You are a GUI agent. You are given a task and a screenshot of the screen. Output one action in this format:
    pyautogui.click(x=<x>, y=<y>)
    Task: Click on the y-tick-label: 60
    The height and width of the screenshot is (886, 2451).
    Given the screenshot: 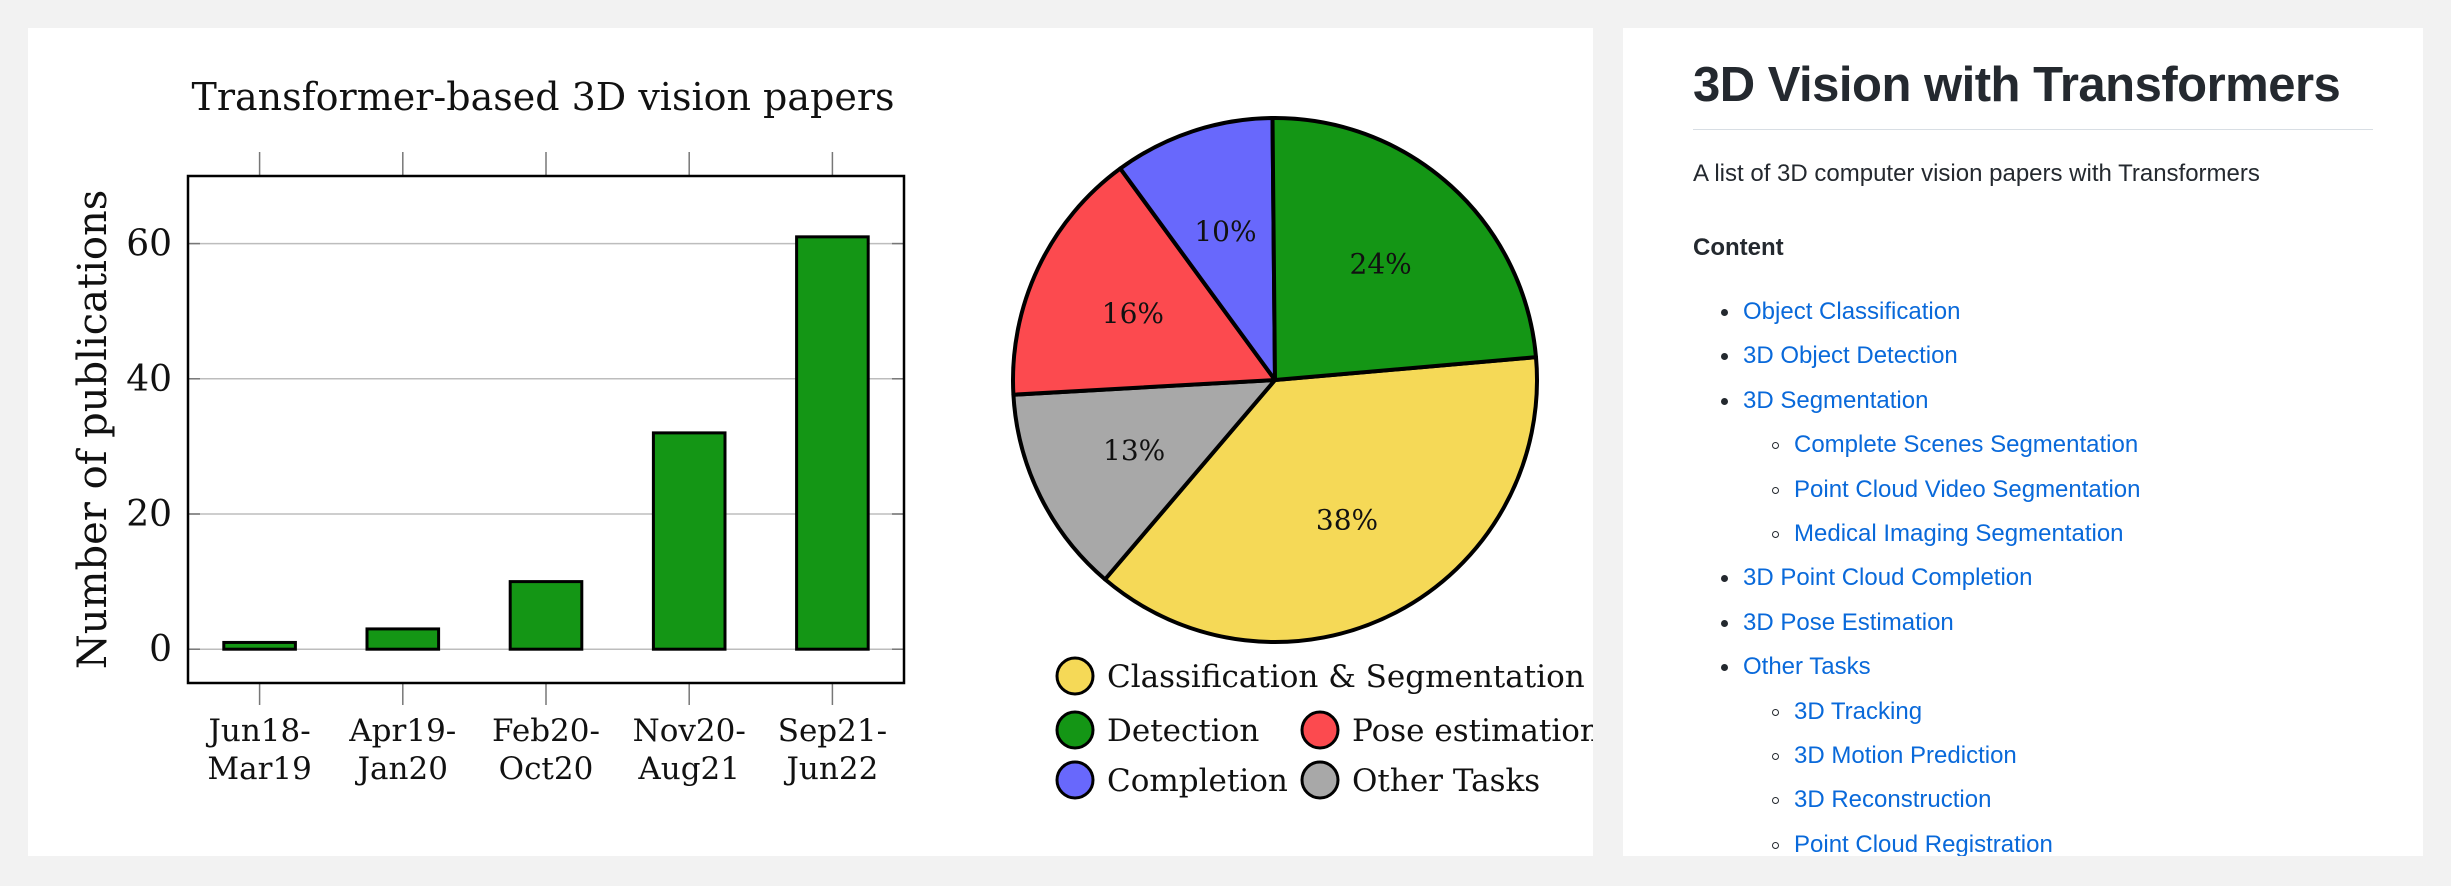 What is the action you would take?
    pyautogui.click(x=149, y=244)
    